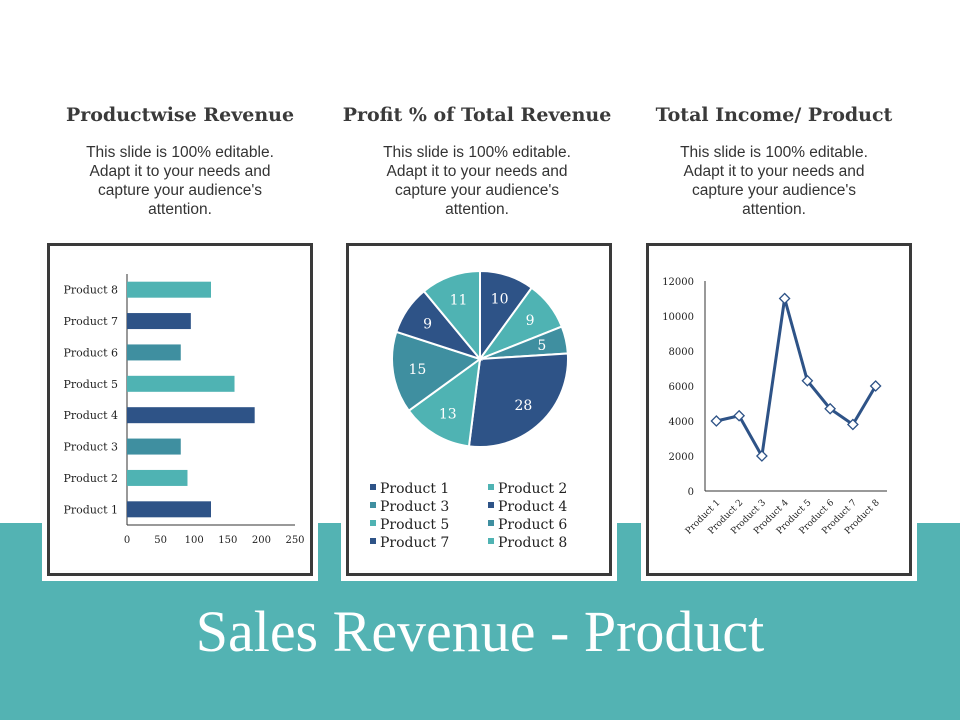 The image size is (960, 720). I want to click on pie-legend-label: Product 3, so click(414, 507).